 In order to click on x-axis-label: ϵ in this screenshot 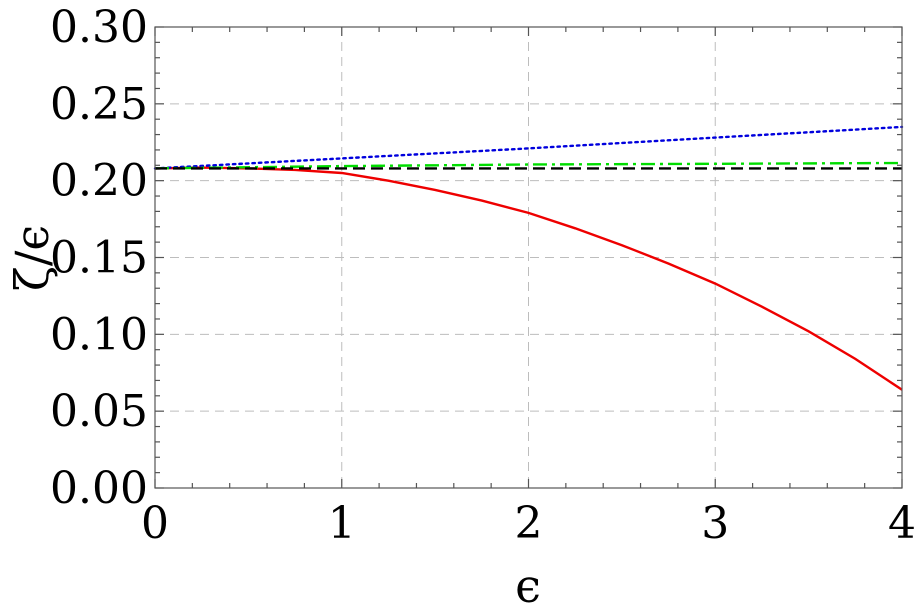, I will do `click(528, 586)`.